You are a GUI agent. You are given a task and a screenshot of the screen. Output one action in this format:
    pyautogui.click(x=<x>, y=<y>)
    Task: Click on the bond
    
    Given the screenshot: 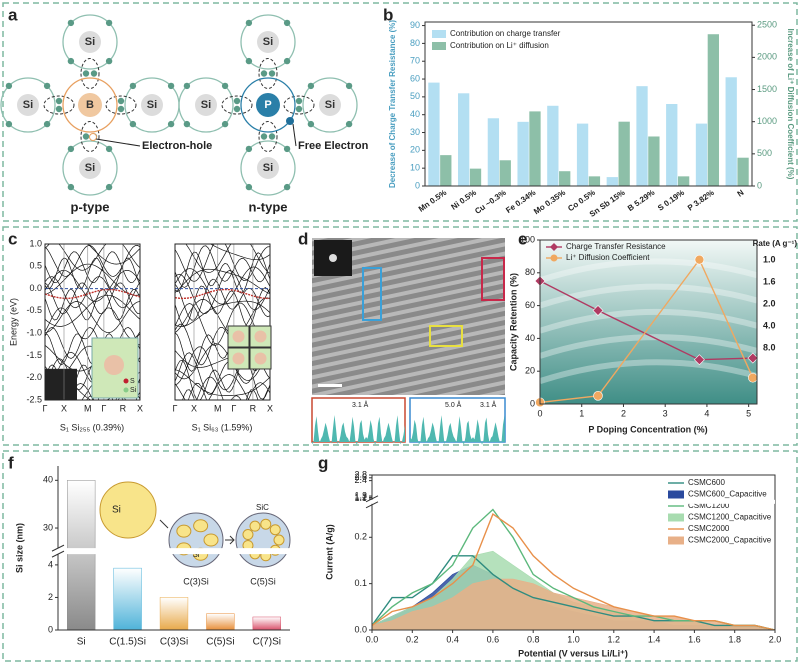 What is the action you would take?
    pyautogui.click(x=299, y=105)
    